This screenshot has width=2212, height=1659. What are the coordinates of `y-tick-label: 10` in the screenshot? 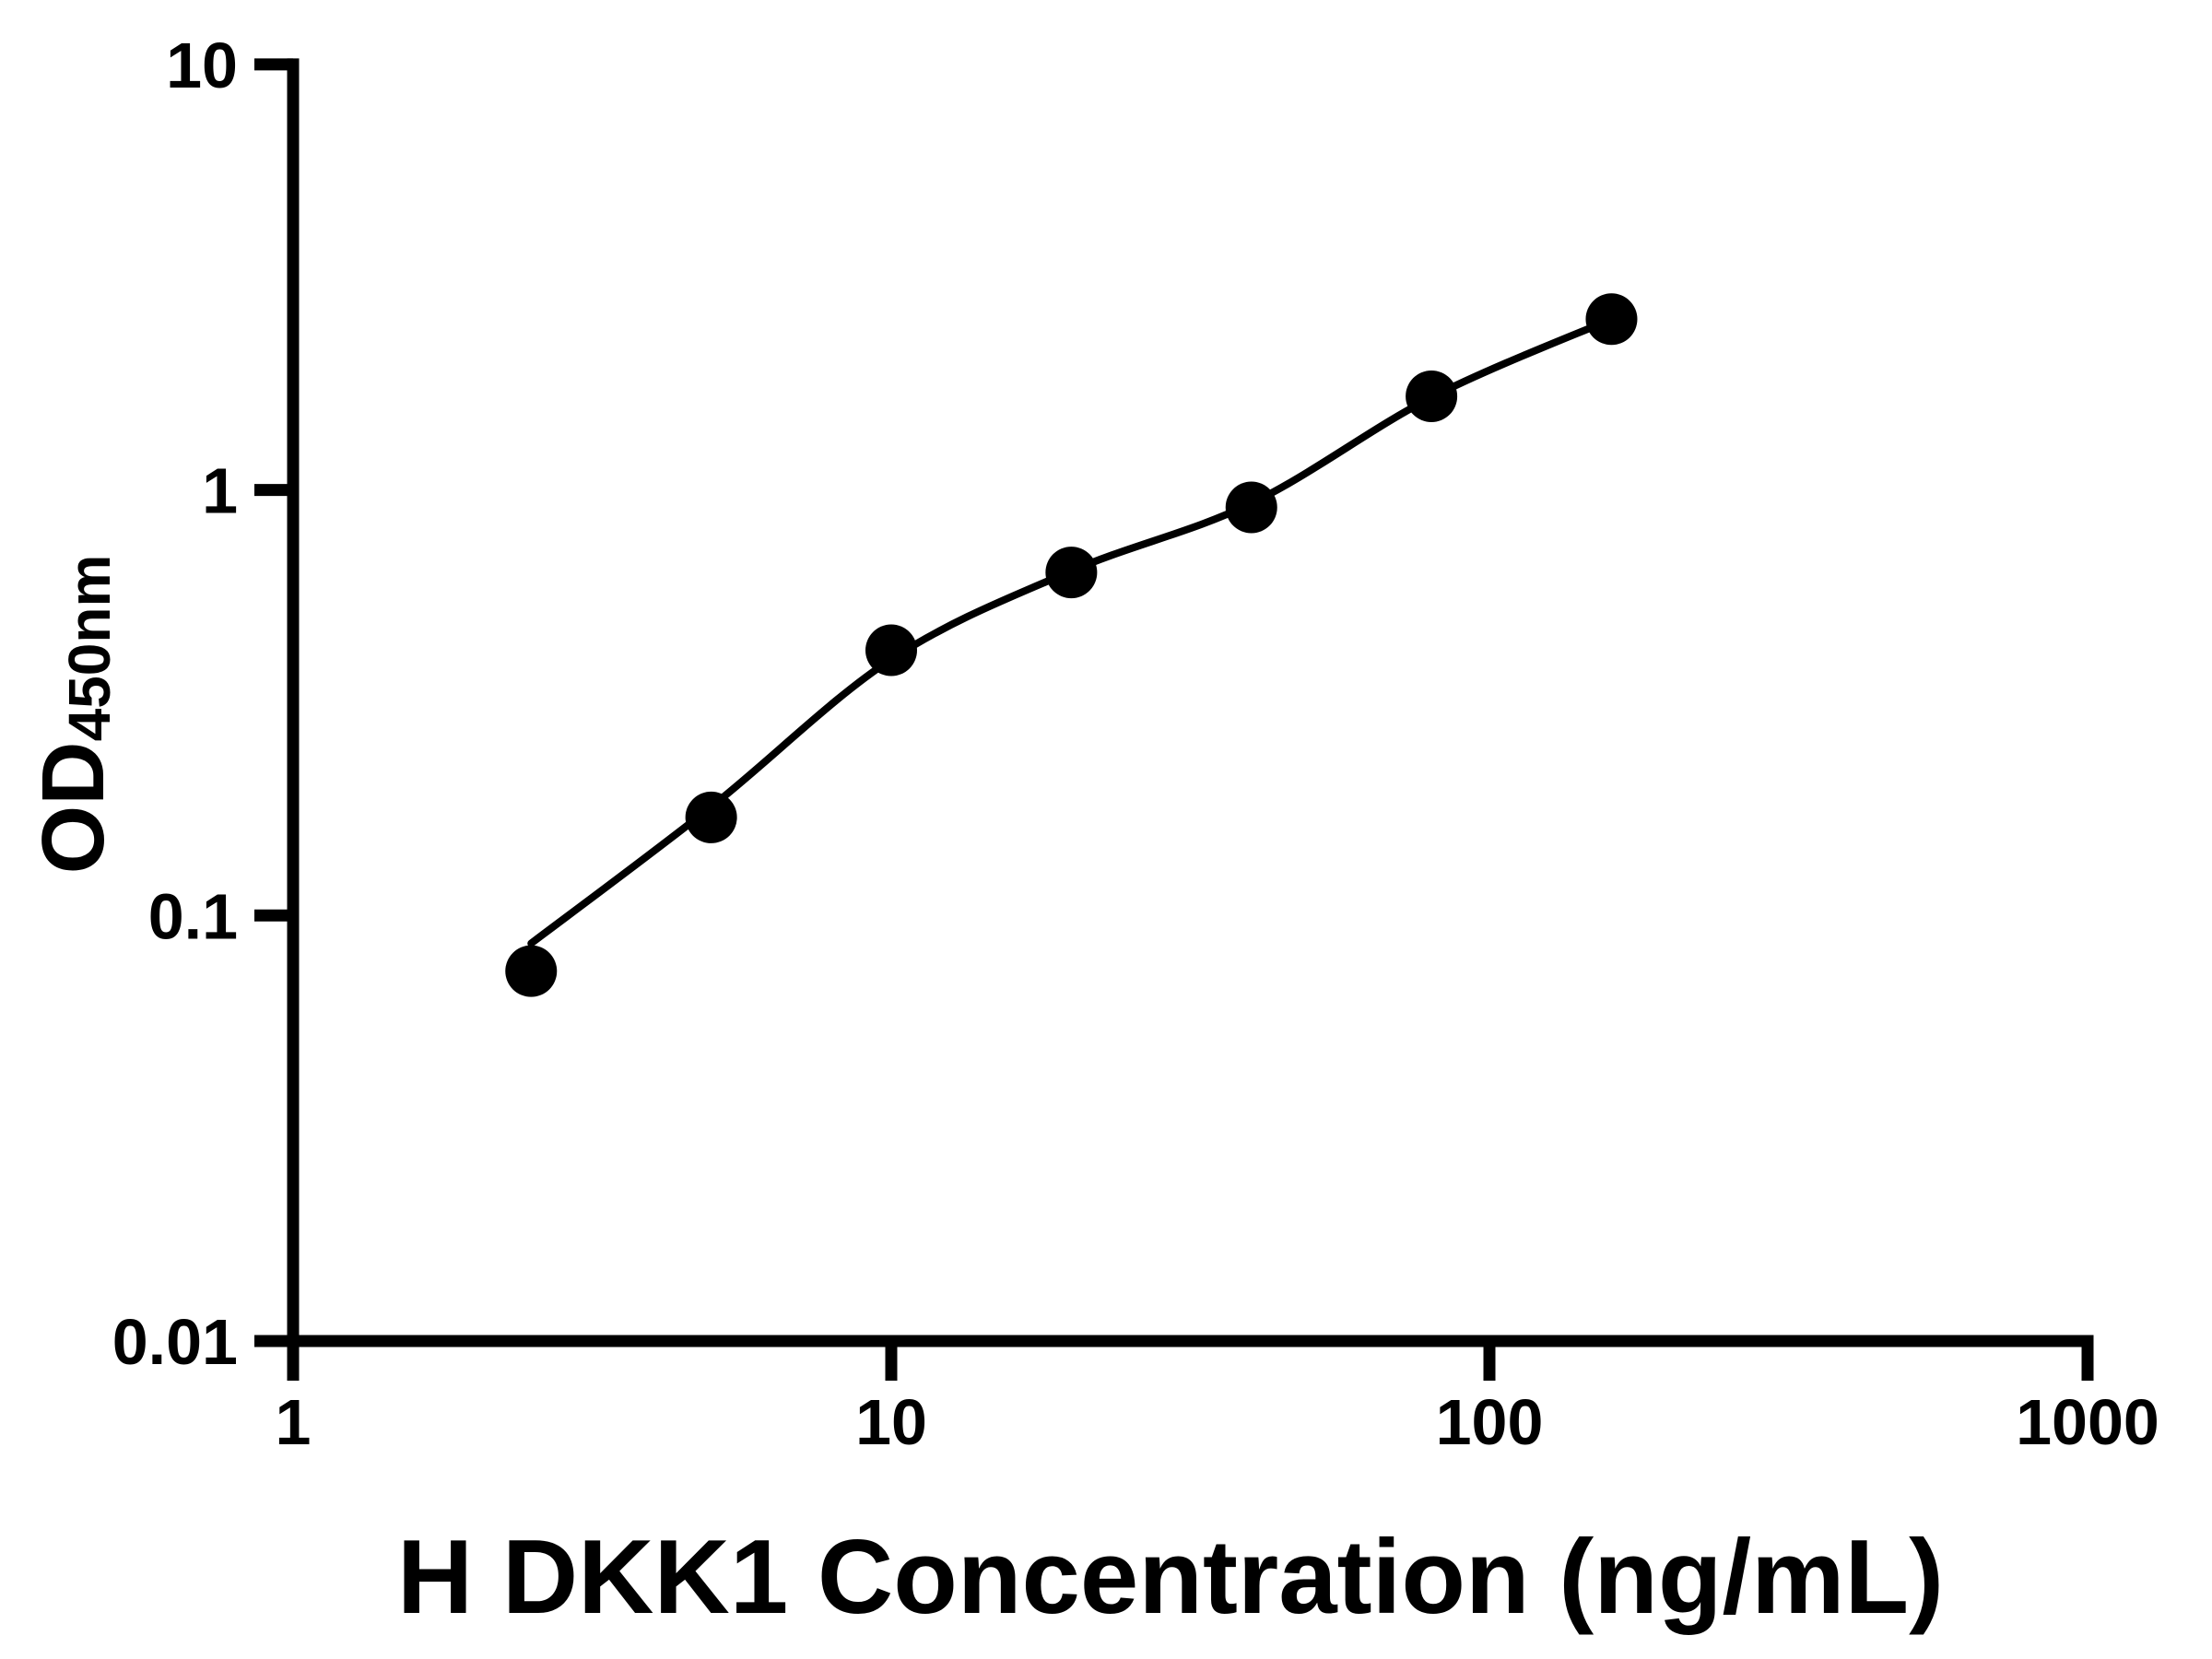 It's located at (202, 65).